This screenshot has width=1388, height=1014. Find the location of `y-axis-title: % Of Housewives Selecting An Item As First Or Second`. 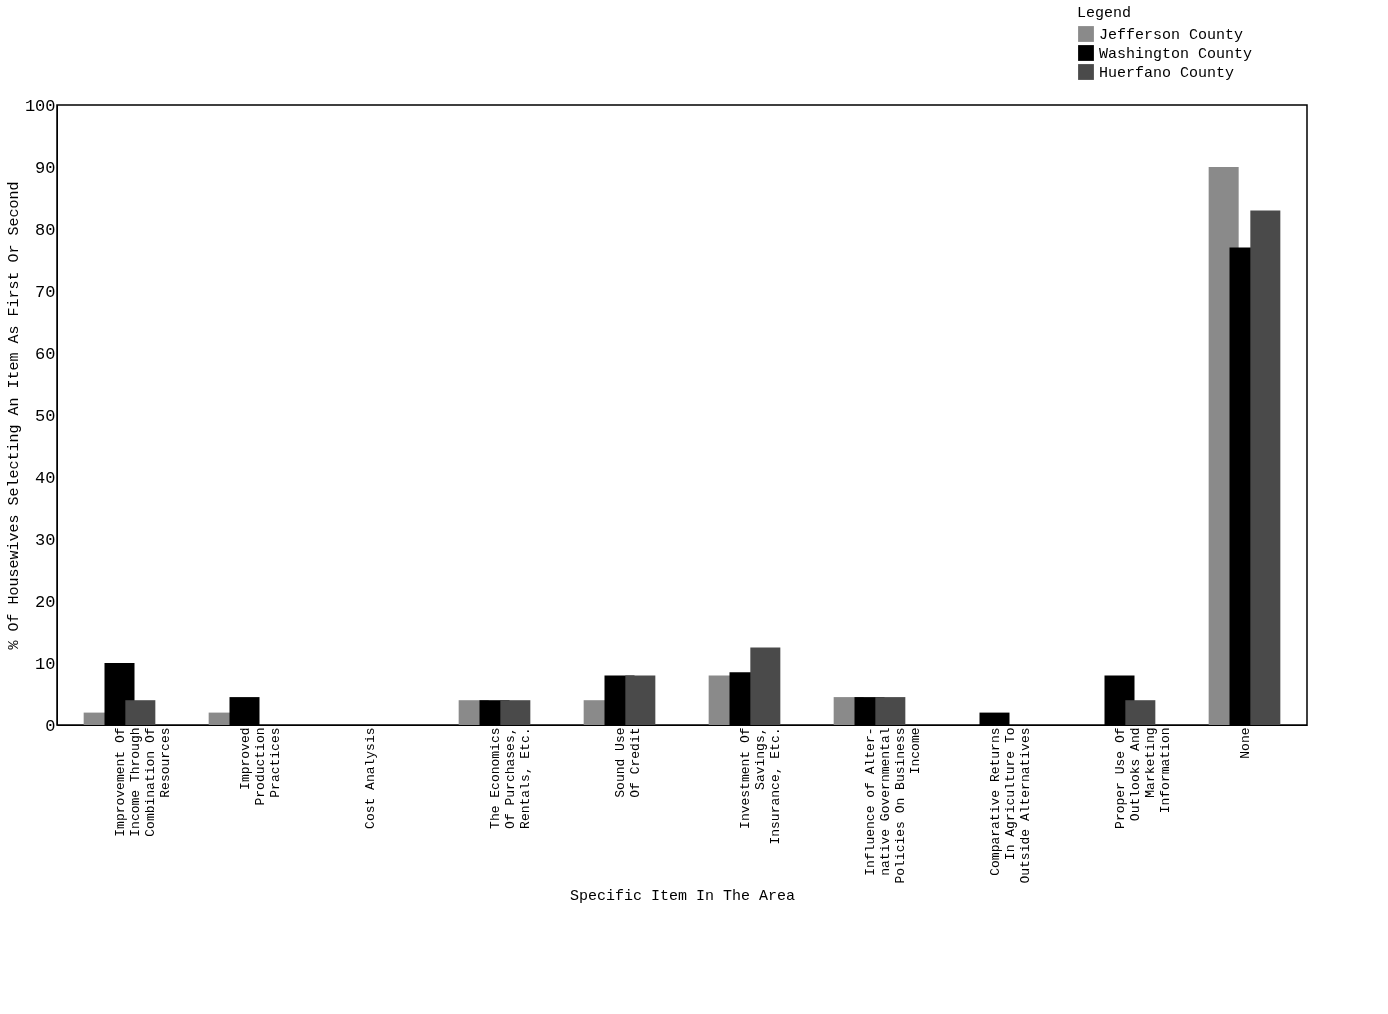

y-axis-title: % Of Housewives Selecting An Item As First Or Second is located at coordinates (14, 415).